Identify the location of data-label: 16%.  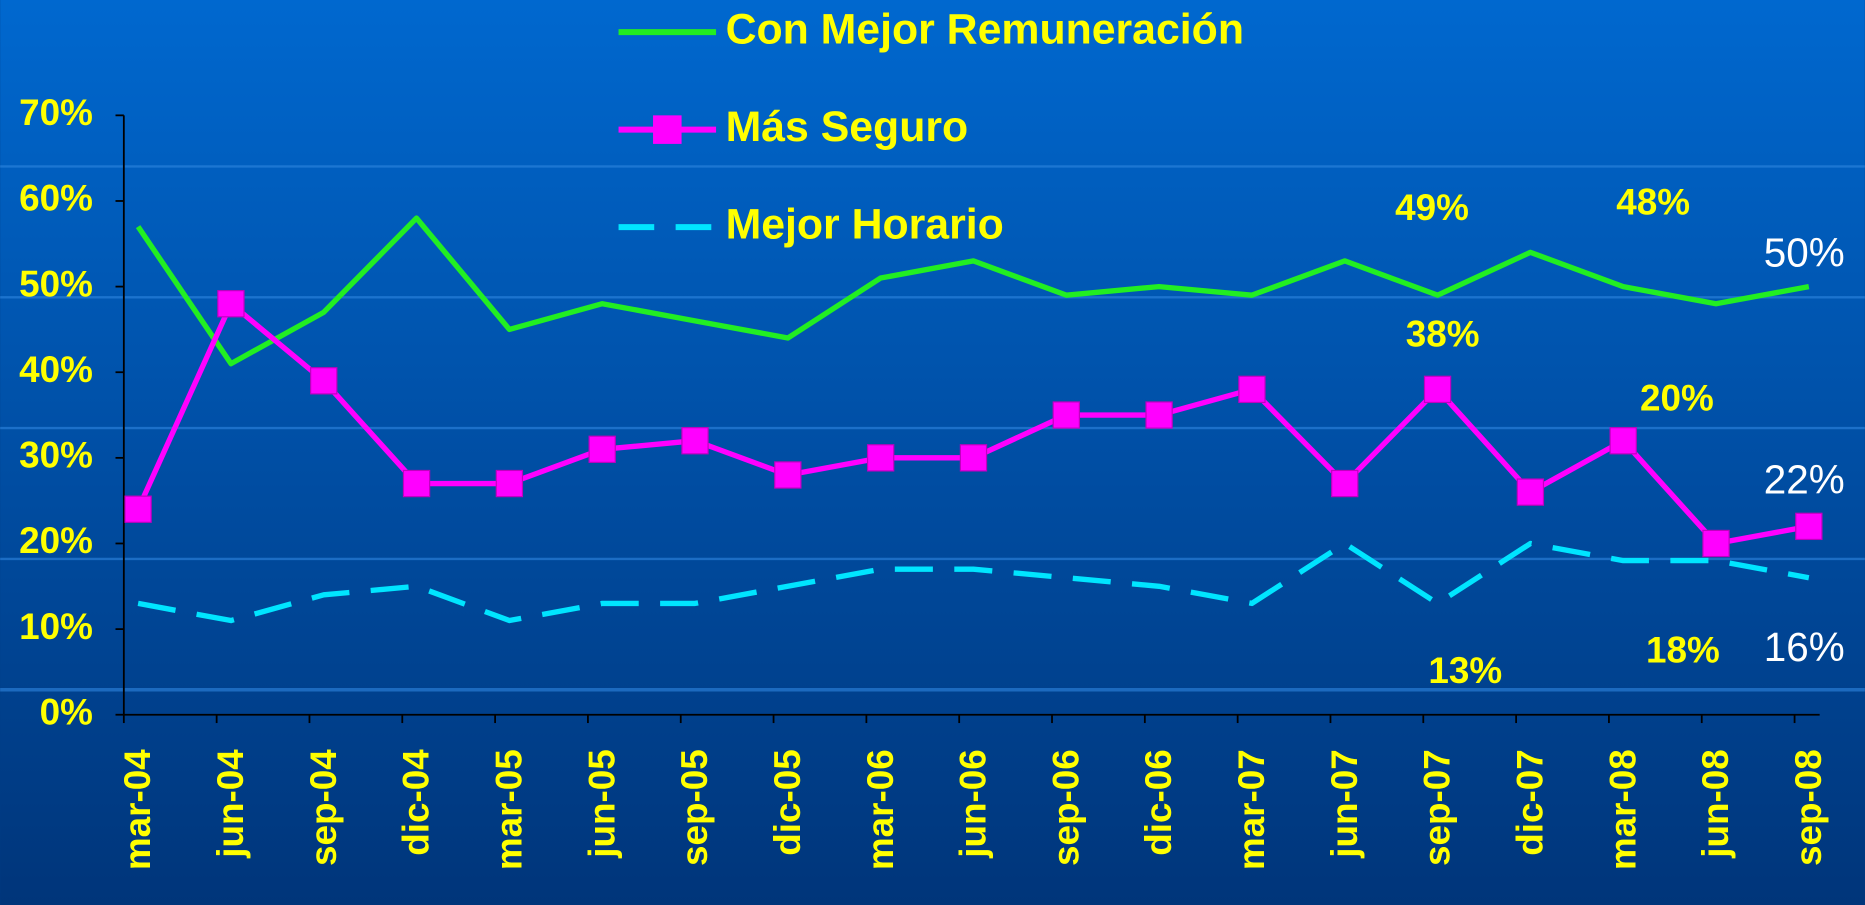
(1804, 647).